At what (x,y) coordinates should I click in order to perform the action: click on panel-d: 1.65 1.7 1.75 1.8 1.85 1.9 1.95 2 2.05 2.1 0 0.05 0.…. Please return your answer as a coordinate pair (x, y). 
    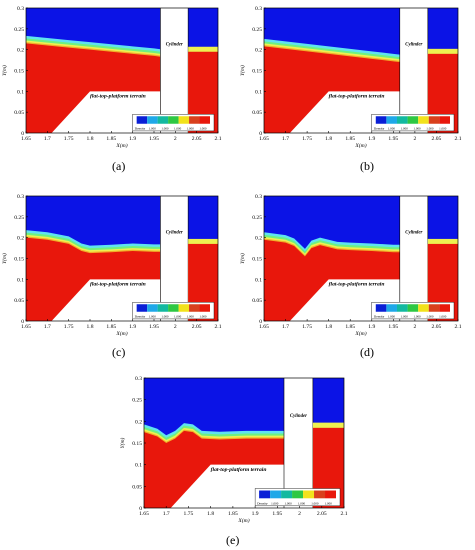
    Looking at the image, I should click on (354, 265).